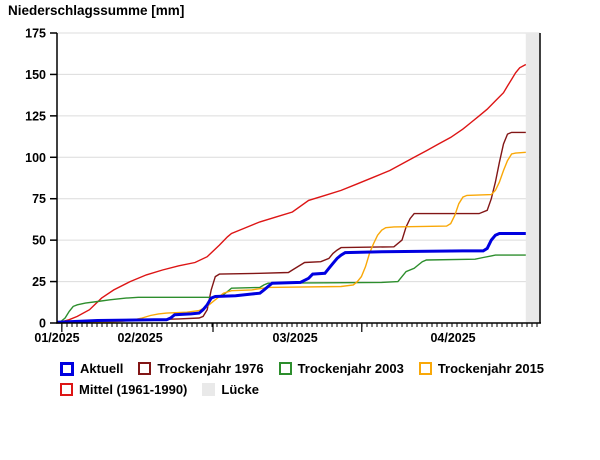 The height and width of the screenshot is (460, 600). I want to click on x-tick-label-01-2025: 01/2025, so click(56, 338).